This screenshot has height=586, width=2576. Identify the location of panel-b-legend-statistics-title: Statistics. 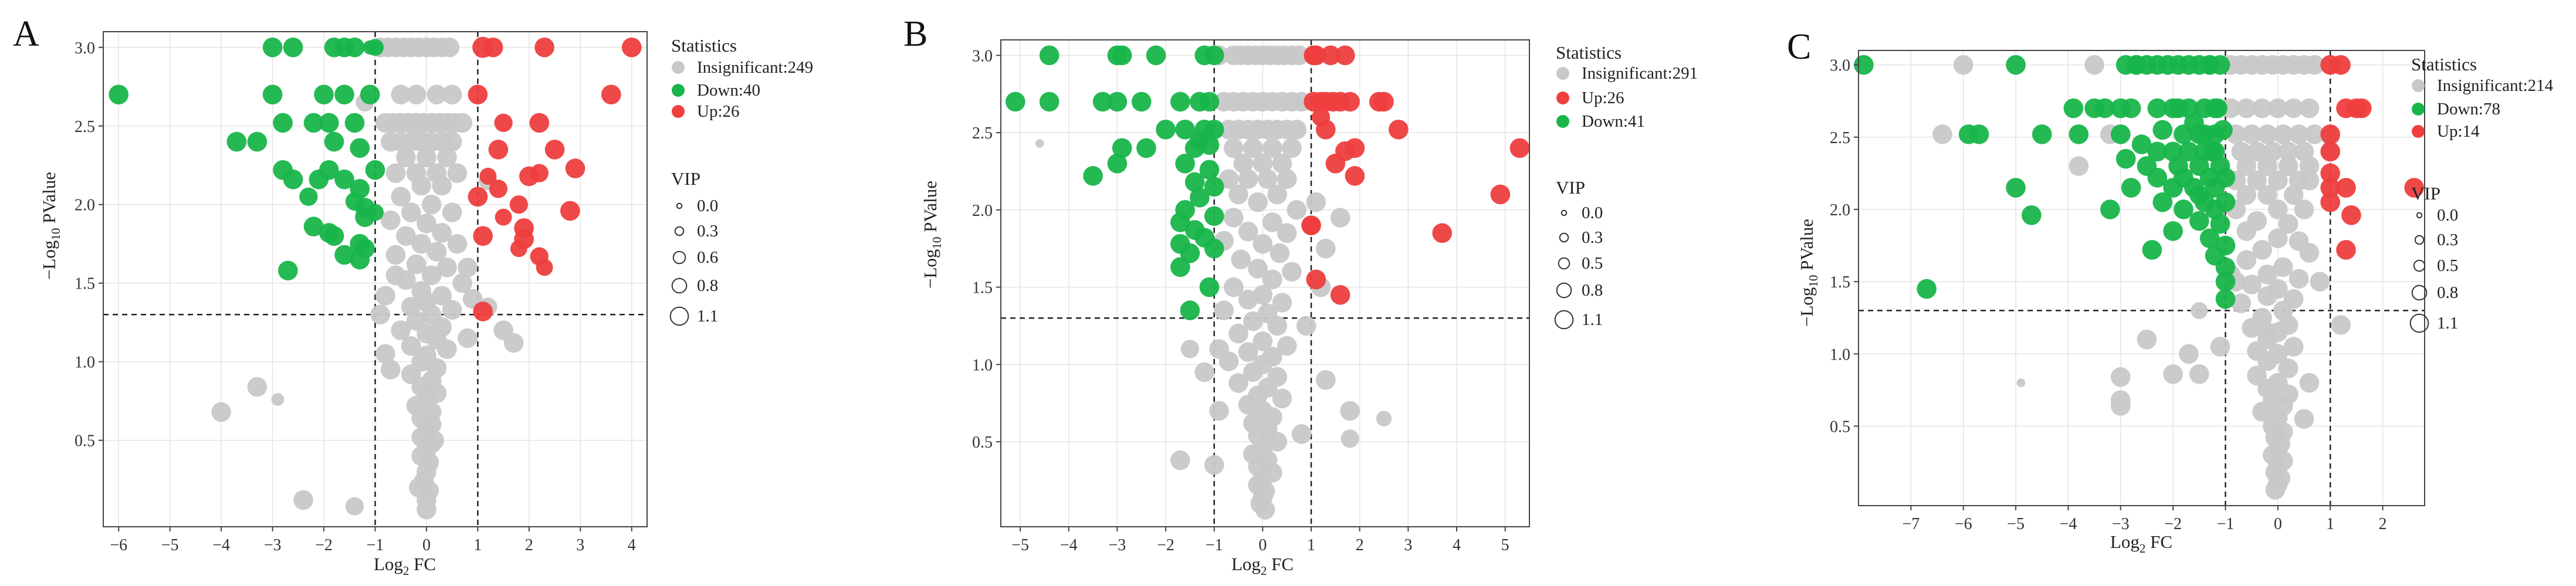
(1589, 52).